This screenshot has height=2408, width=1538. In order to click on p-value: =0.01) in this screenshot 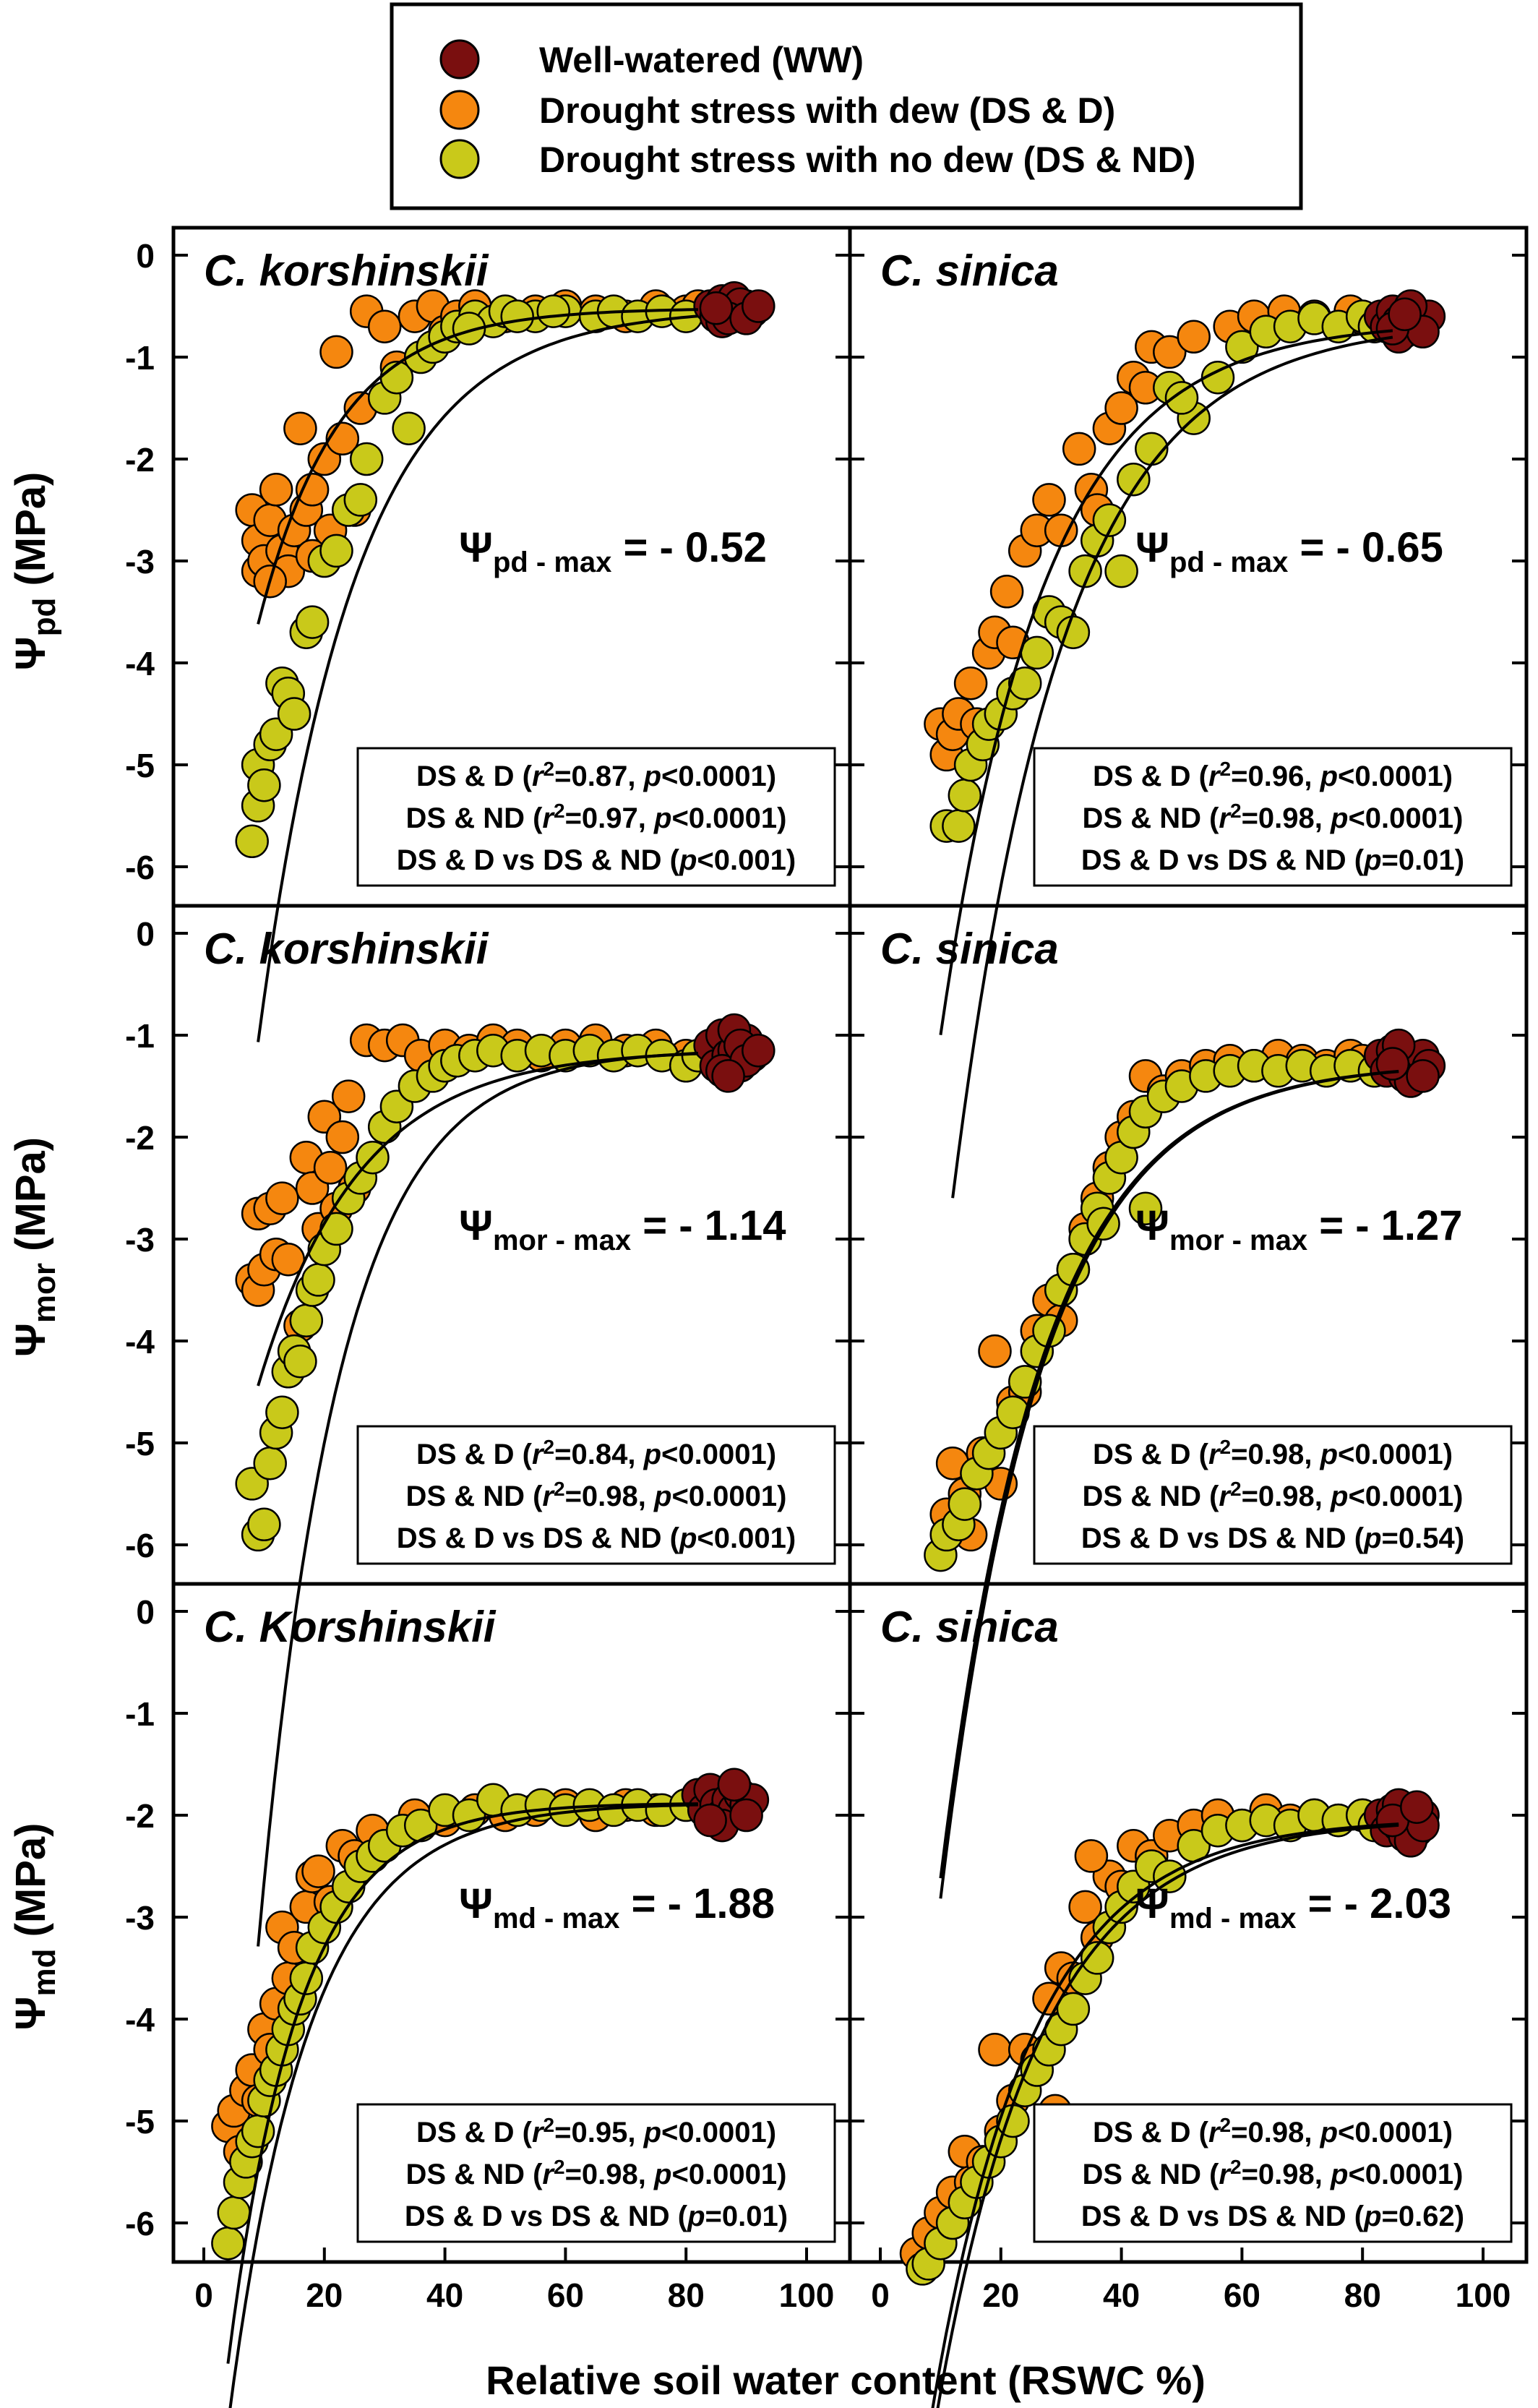, I will do `click(747, 2216)`.